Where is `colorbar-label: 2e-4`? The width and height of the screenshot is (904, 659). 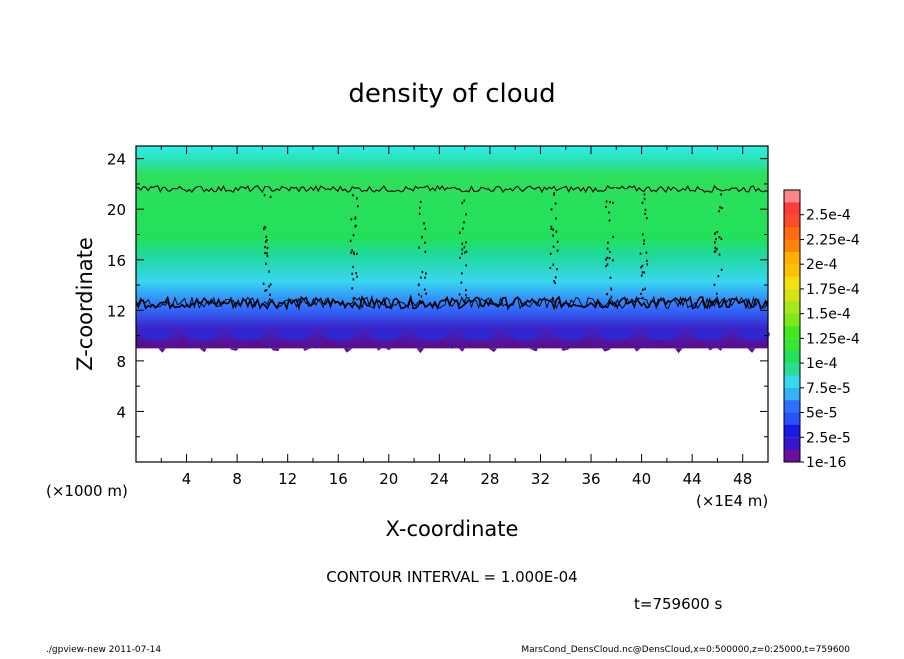 colorbar-label: 2e-4 is located at coordinates (822, 265).